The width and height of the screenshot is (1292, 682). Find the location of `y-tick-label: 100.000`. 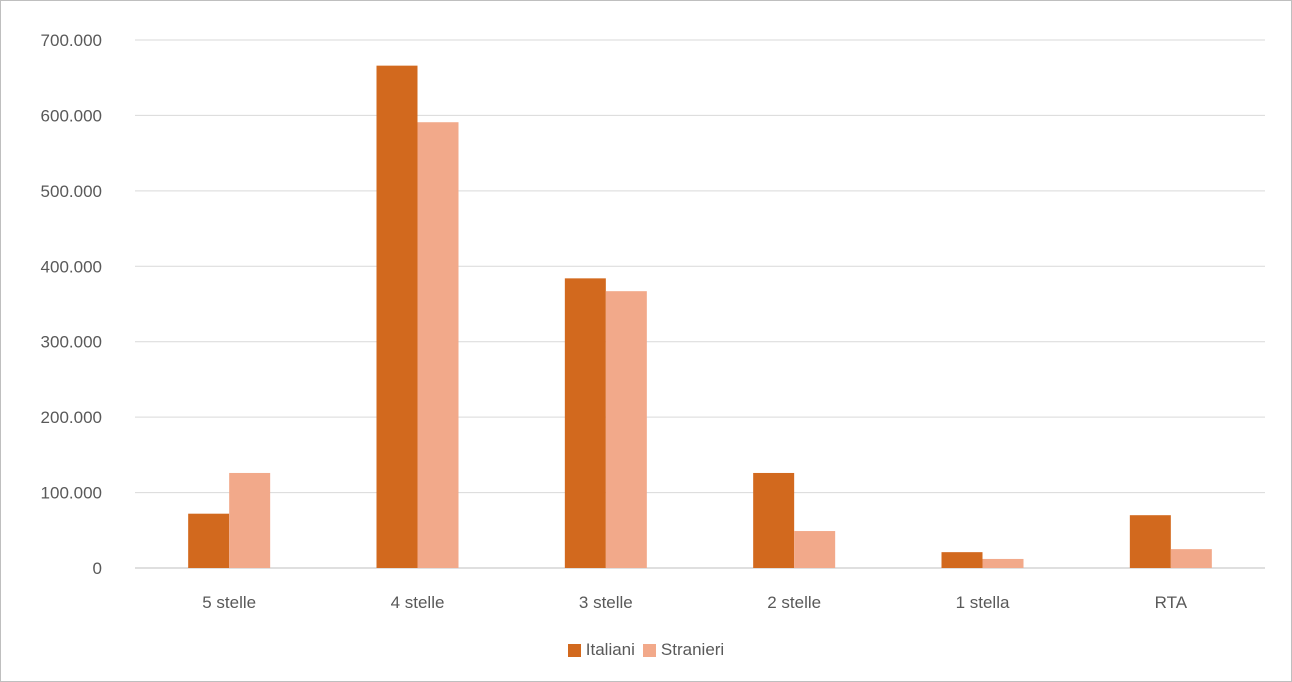

y-tick-label: 100.000 is located at coordinates (71, 493).